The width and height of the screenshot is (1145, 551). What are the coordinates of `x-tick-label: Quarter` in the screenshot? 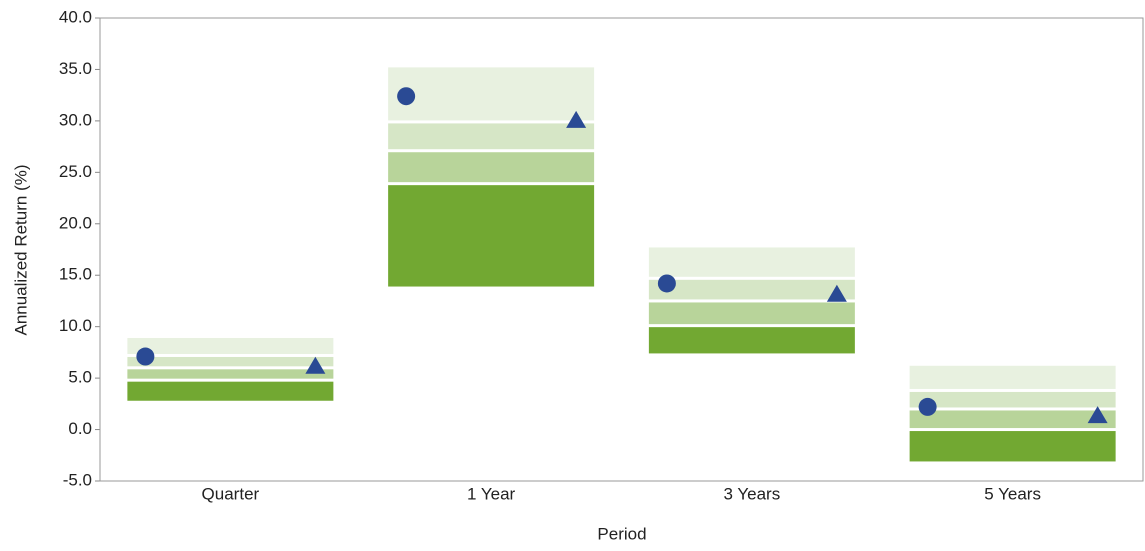 It's located at (231, 493).